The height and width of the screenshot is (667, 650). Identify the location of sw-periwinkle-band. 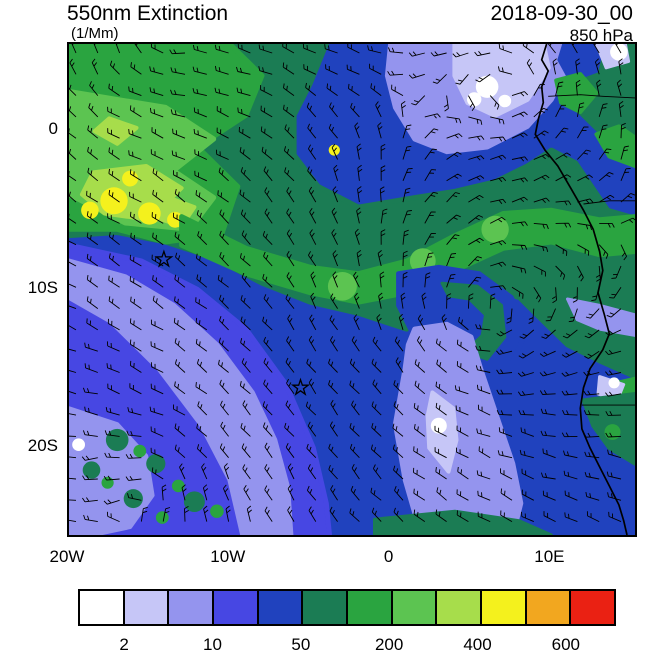
(181, 396).